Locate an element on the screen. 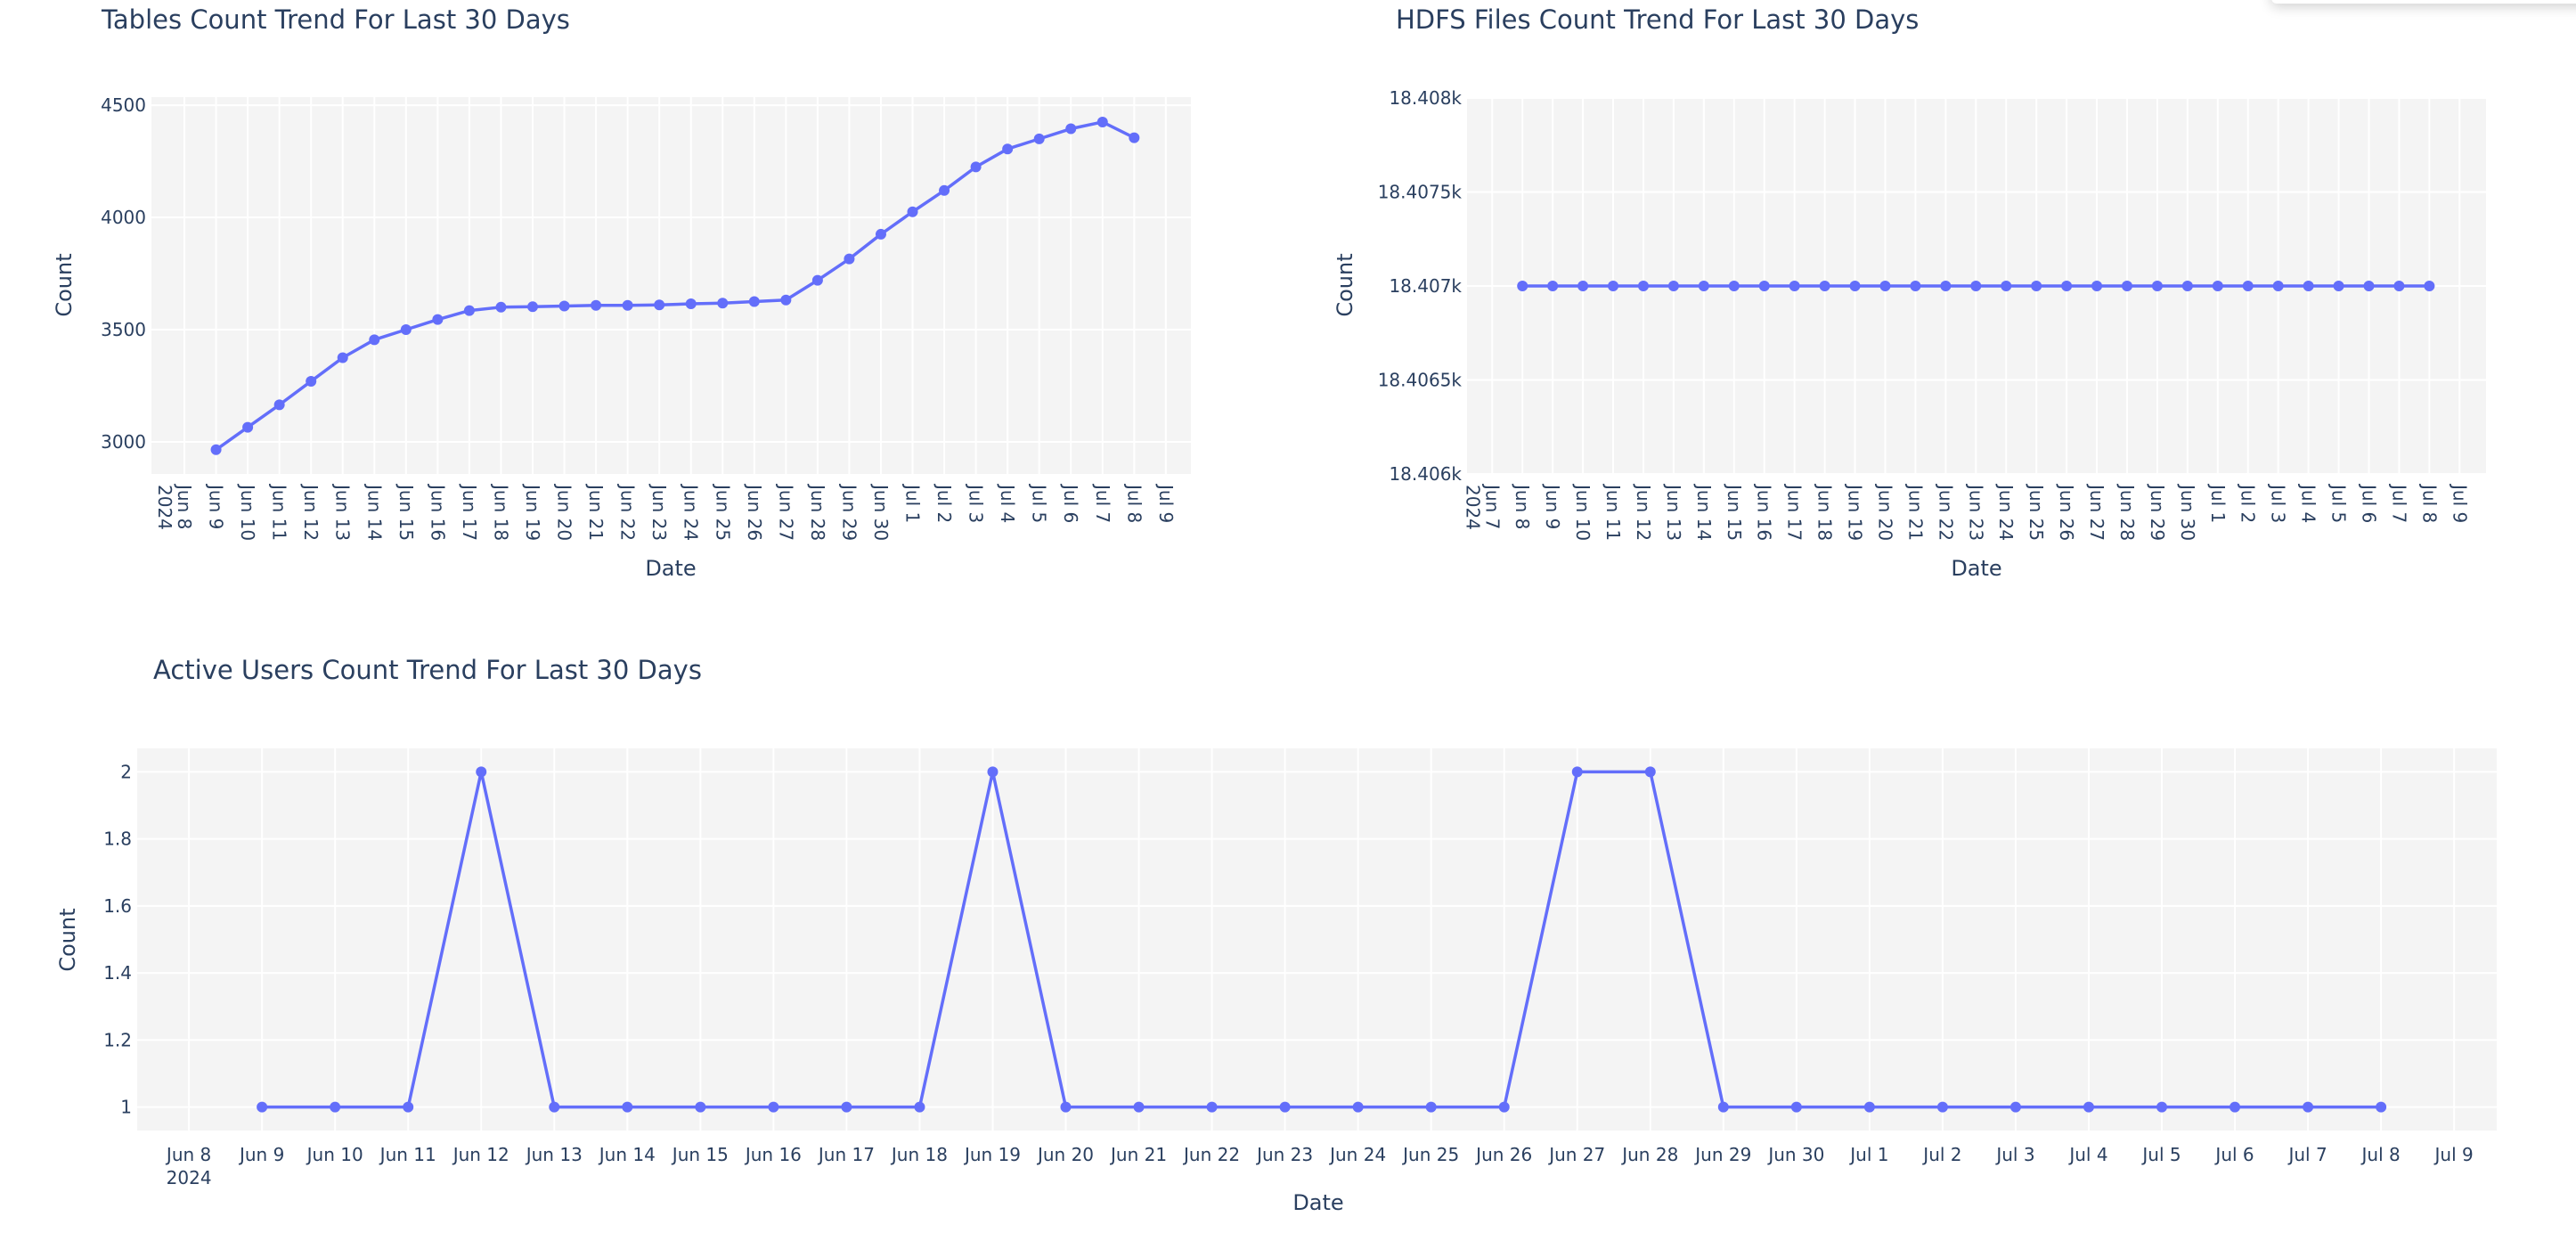  x-tick-label: Jun 15 is located at coordinates (700, 1155).